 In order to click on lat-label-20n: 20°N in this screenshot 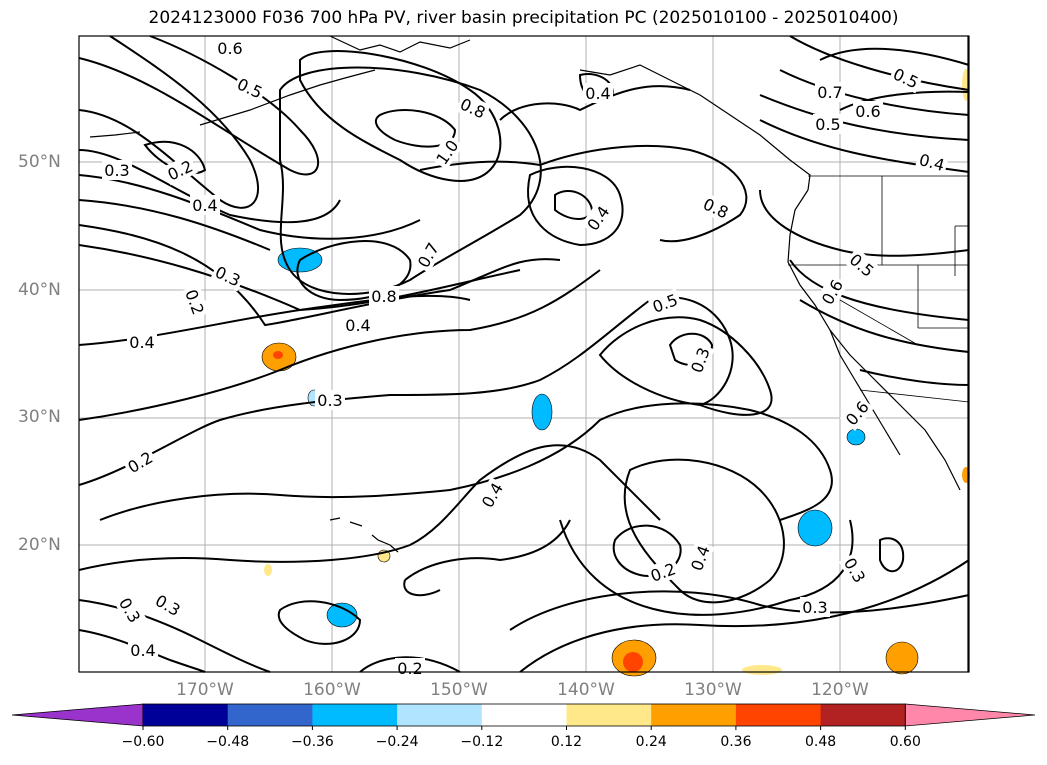, I will do `click(39, 545)`.